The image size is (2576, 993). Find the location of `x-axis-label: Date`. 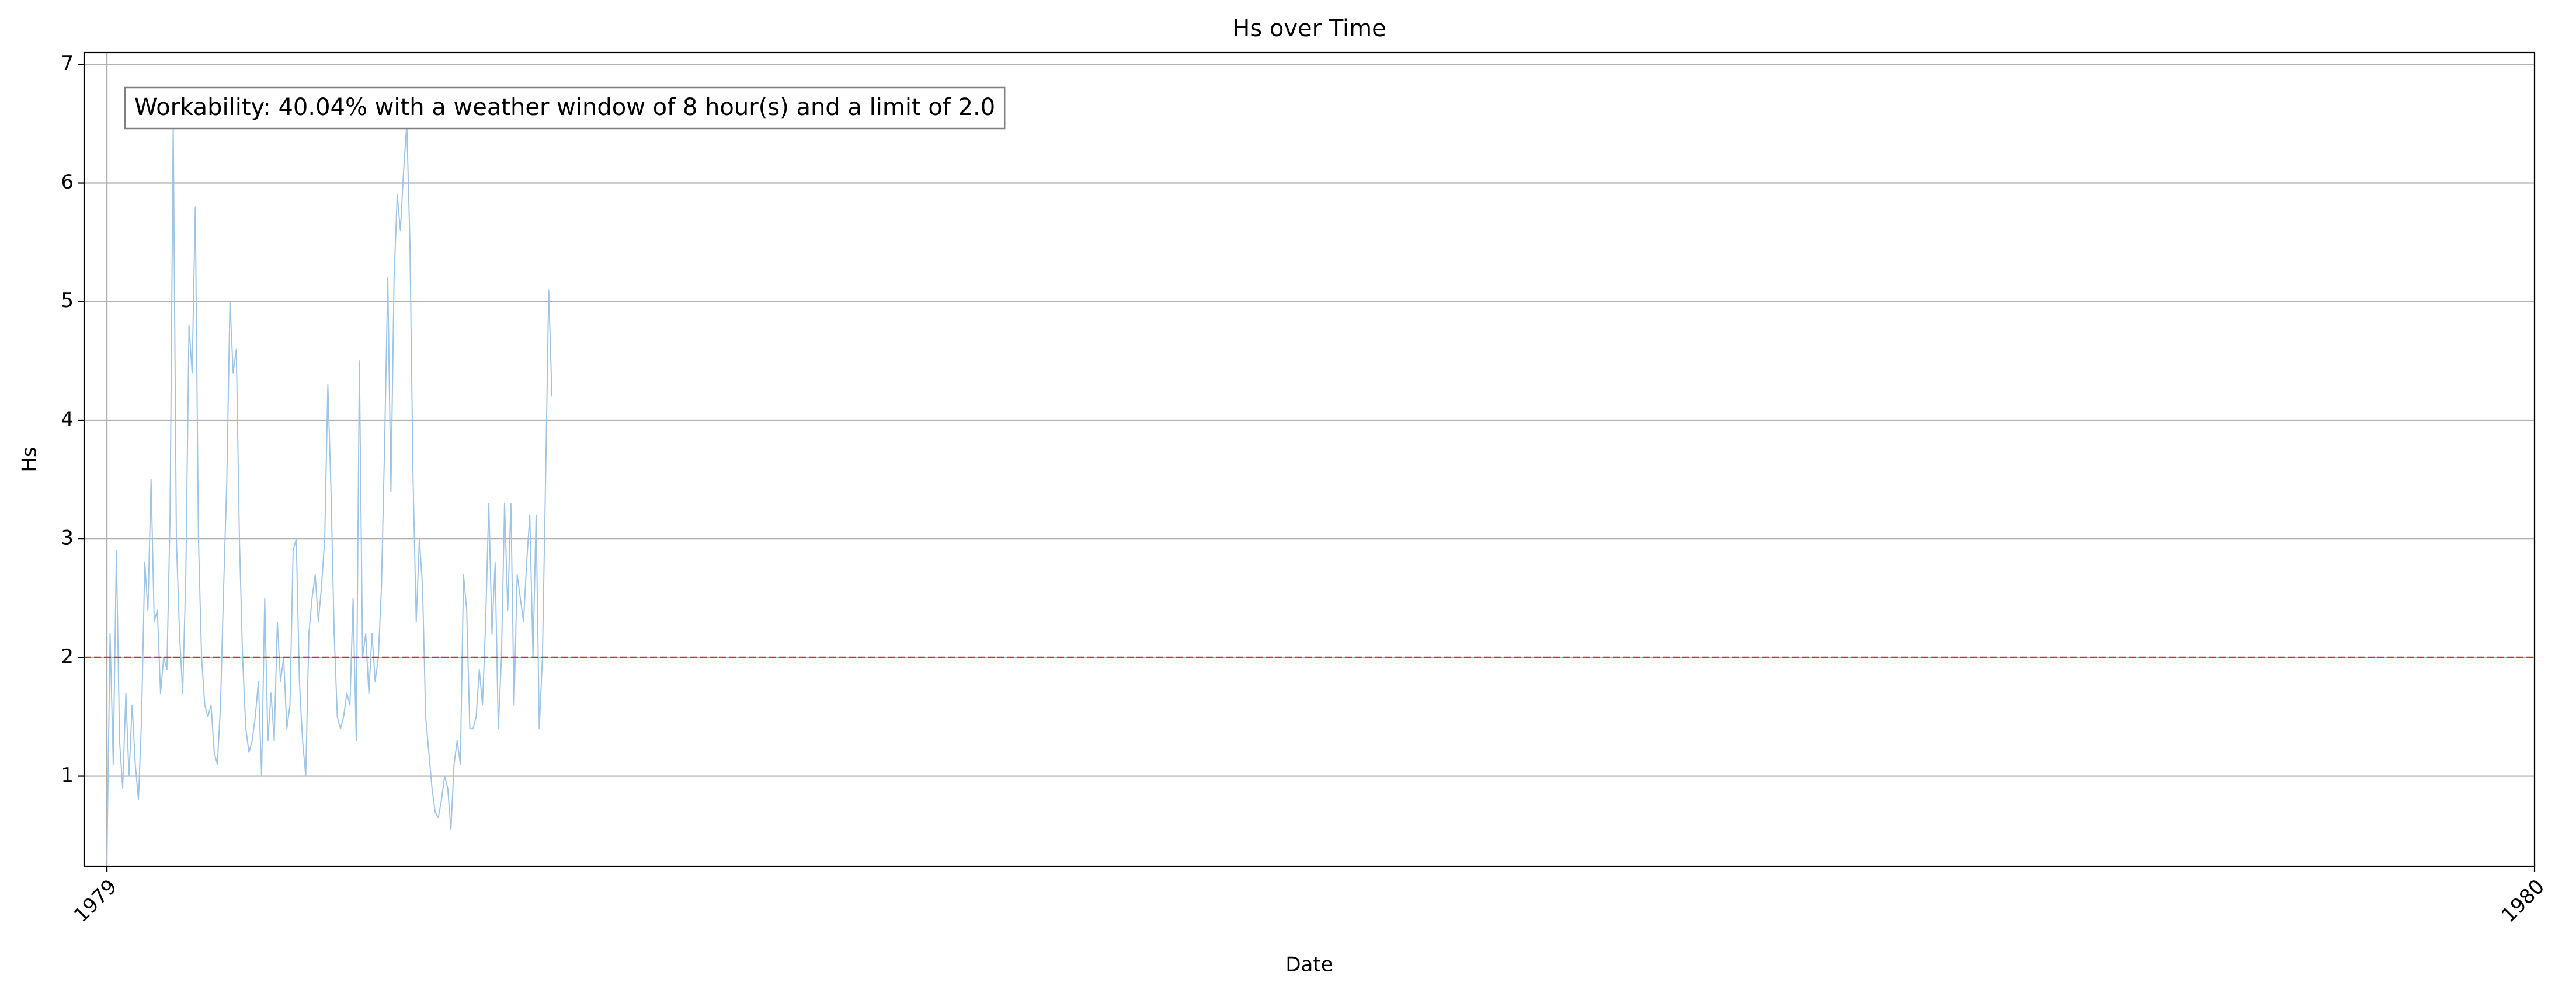

x-axis-label: Date is located at coordinates (1309, 965).